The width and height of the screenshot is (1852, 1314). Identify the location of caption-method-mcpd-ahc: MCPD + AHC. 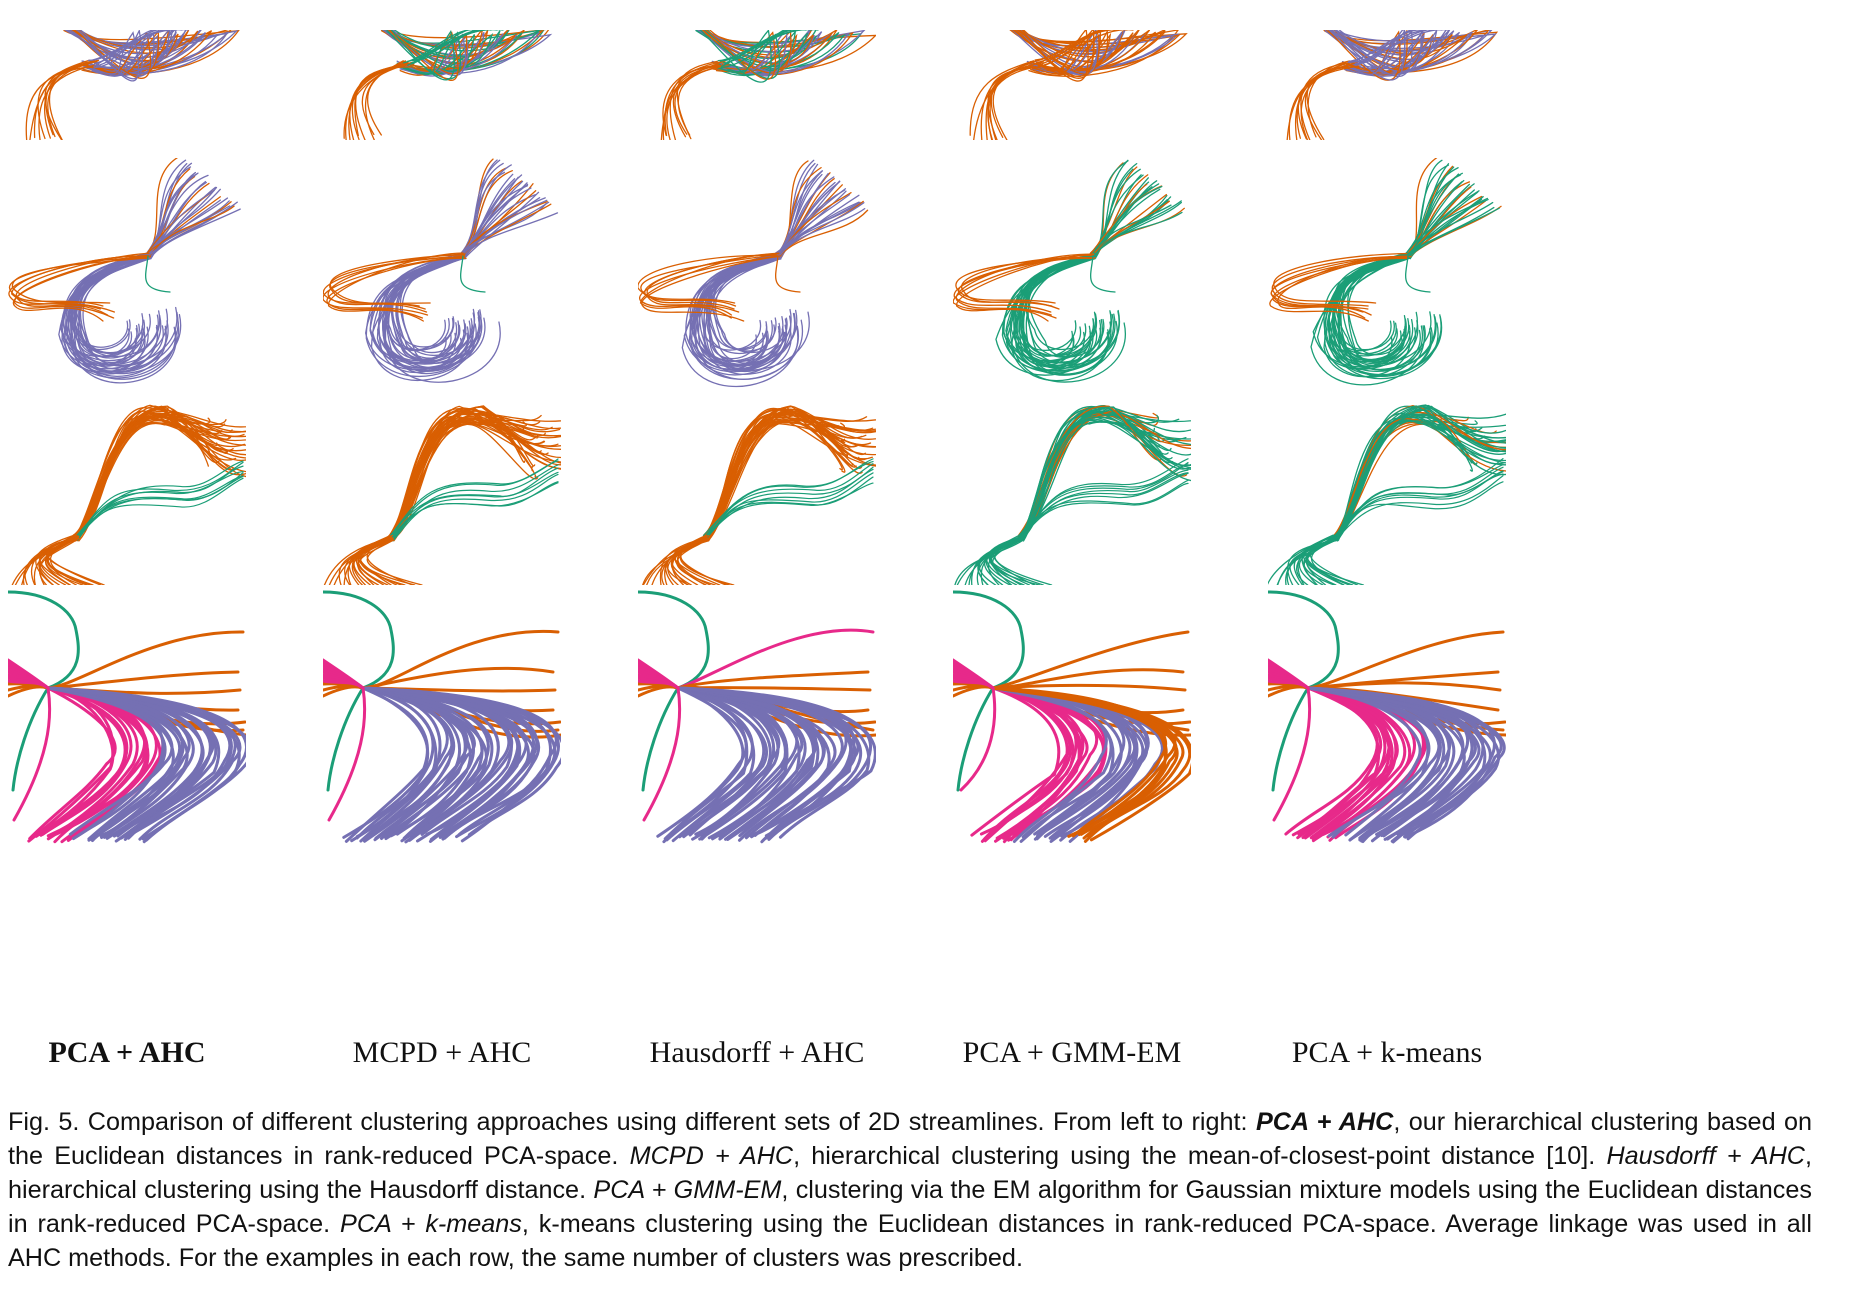
(711, 1156).